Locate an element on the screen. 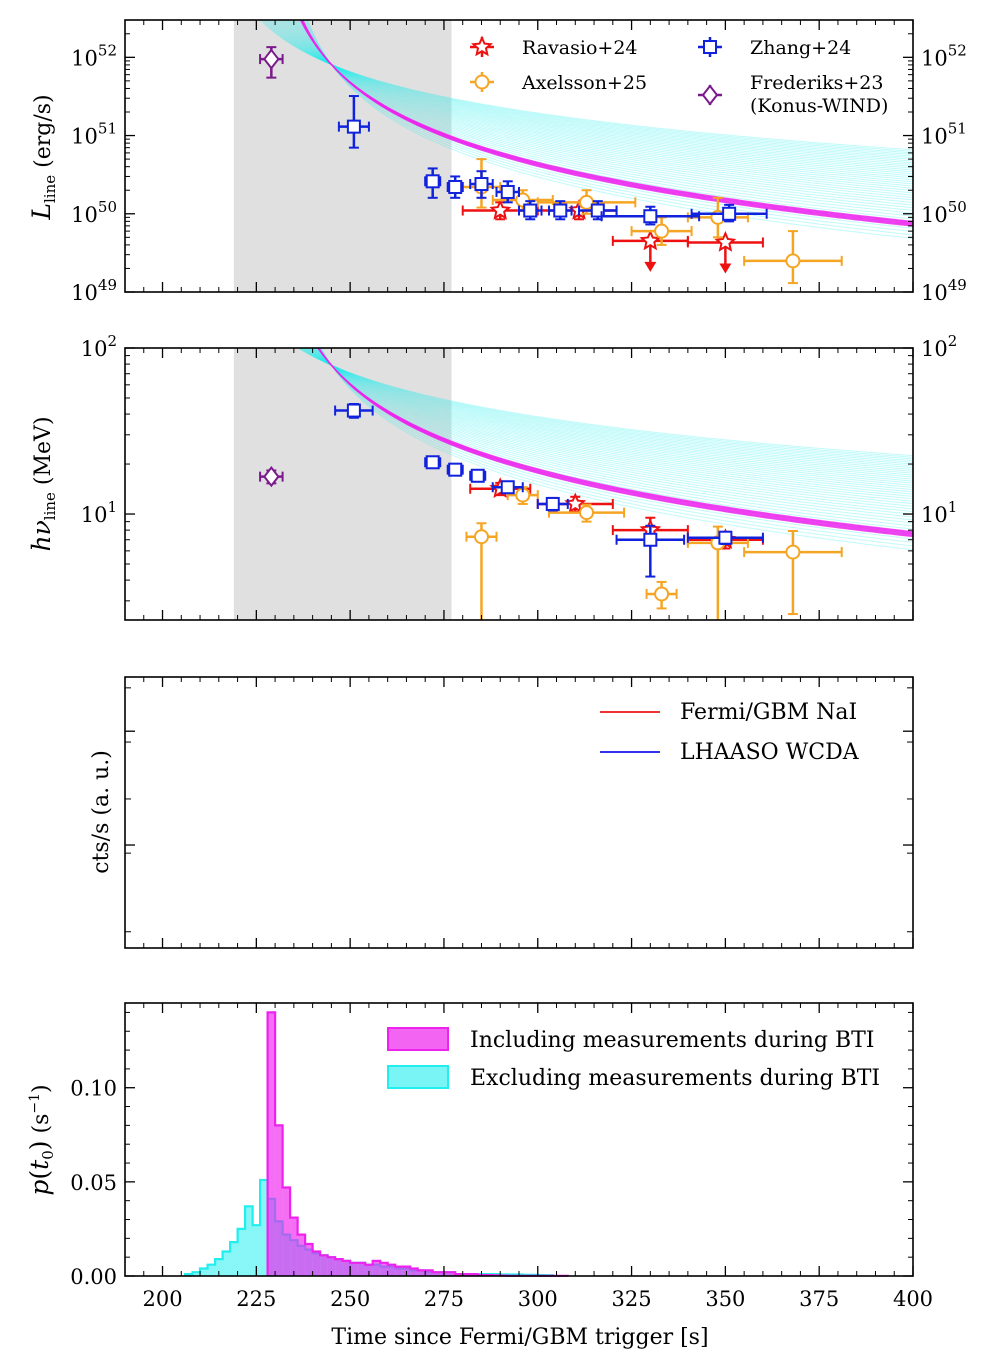 The height and width of the screenshot is (1369, 996). curve-group is located at coordinates (604, 449).